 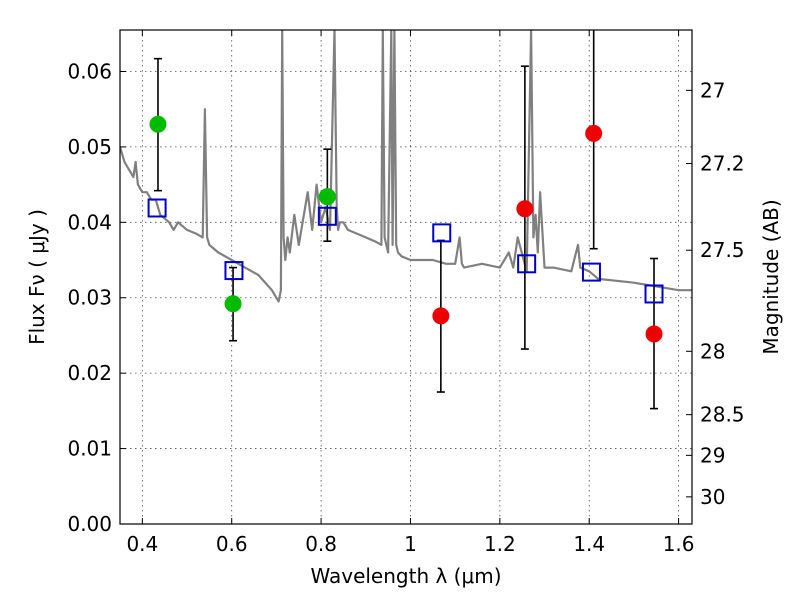 I want to click on y2-tick-label: 28, so click(x=712, y=351).